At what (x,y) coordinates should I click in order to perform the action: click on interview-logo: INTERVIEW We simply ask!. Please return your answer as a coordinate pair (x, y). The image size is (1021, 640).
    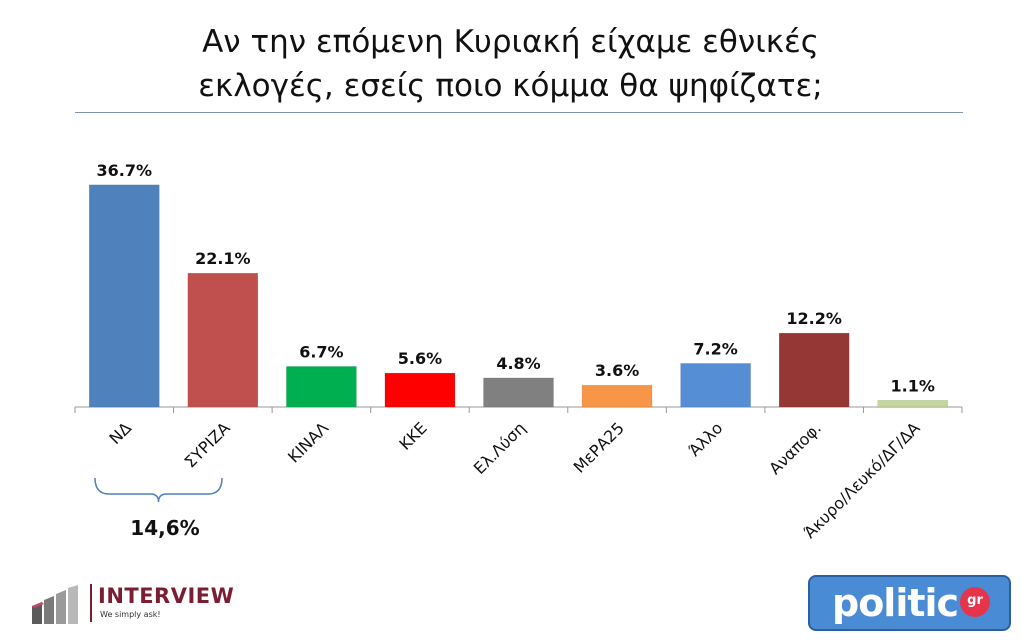
    Looking at the image, I should click on (145, 607).